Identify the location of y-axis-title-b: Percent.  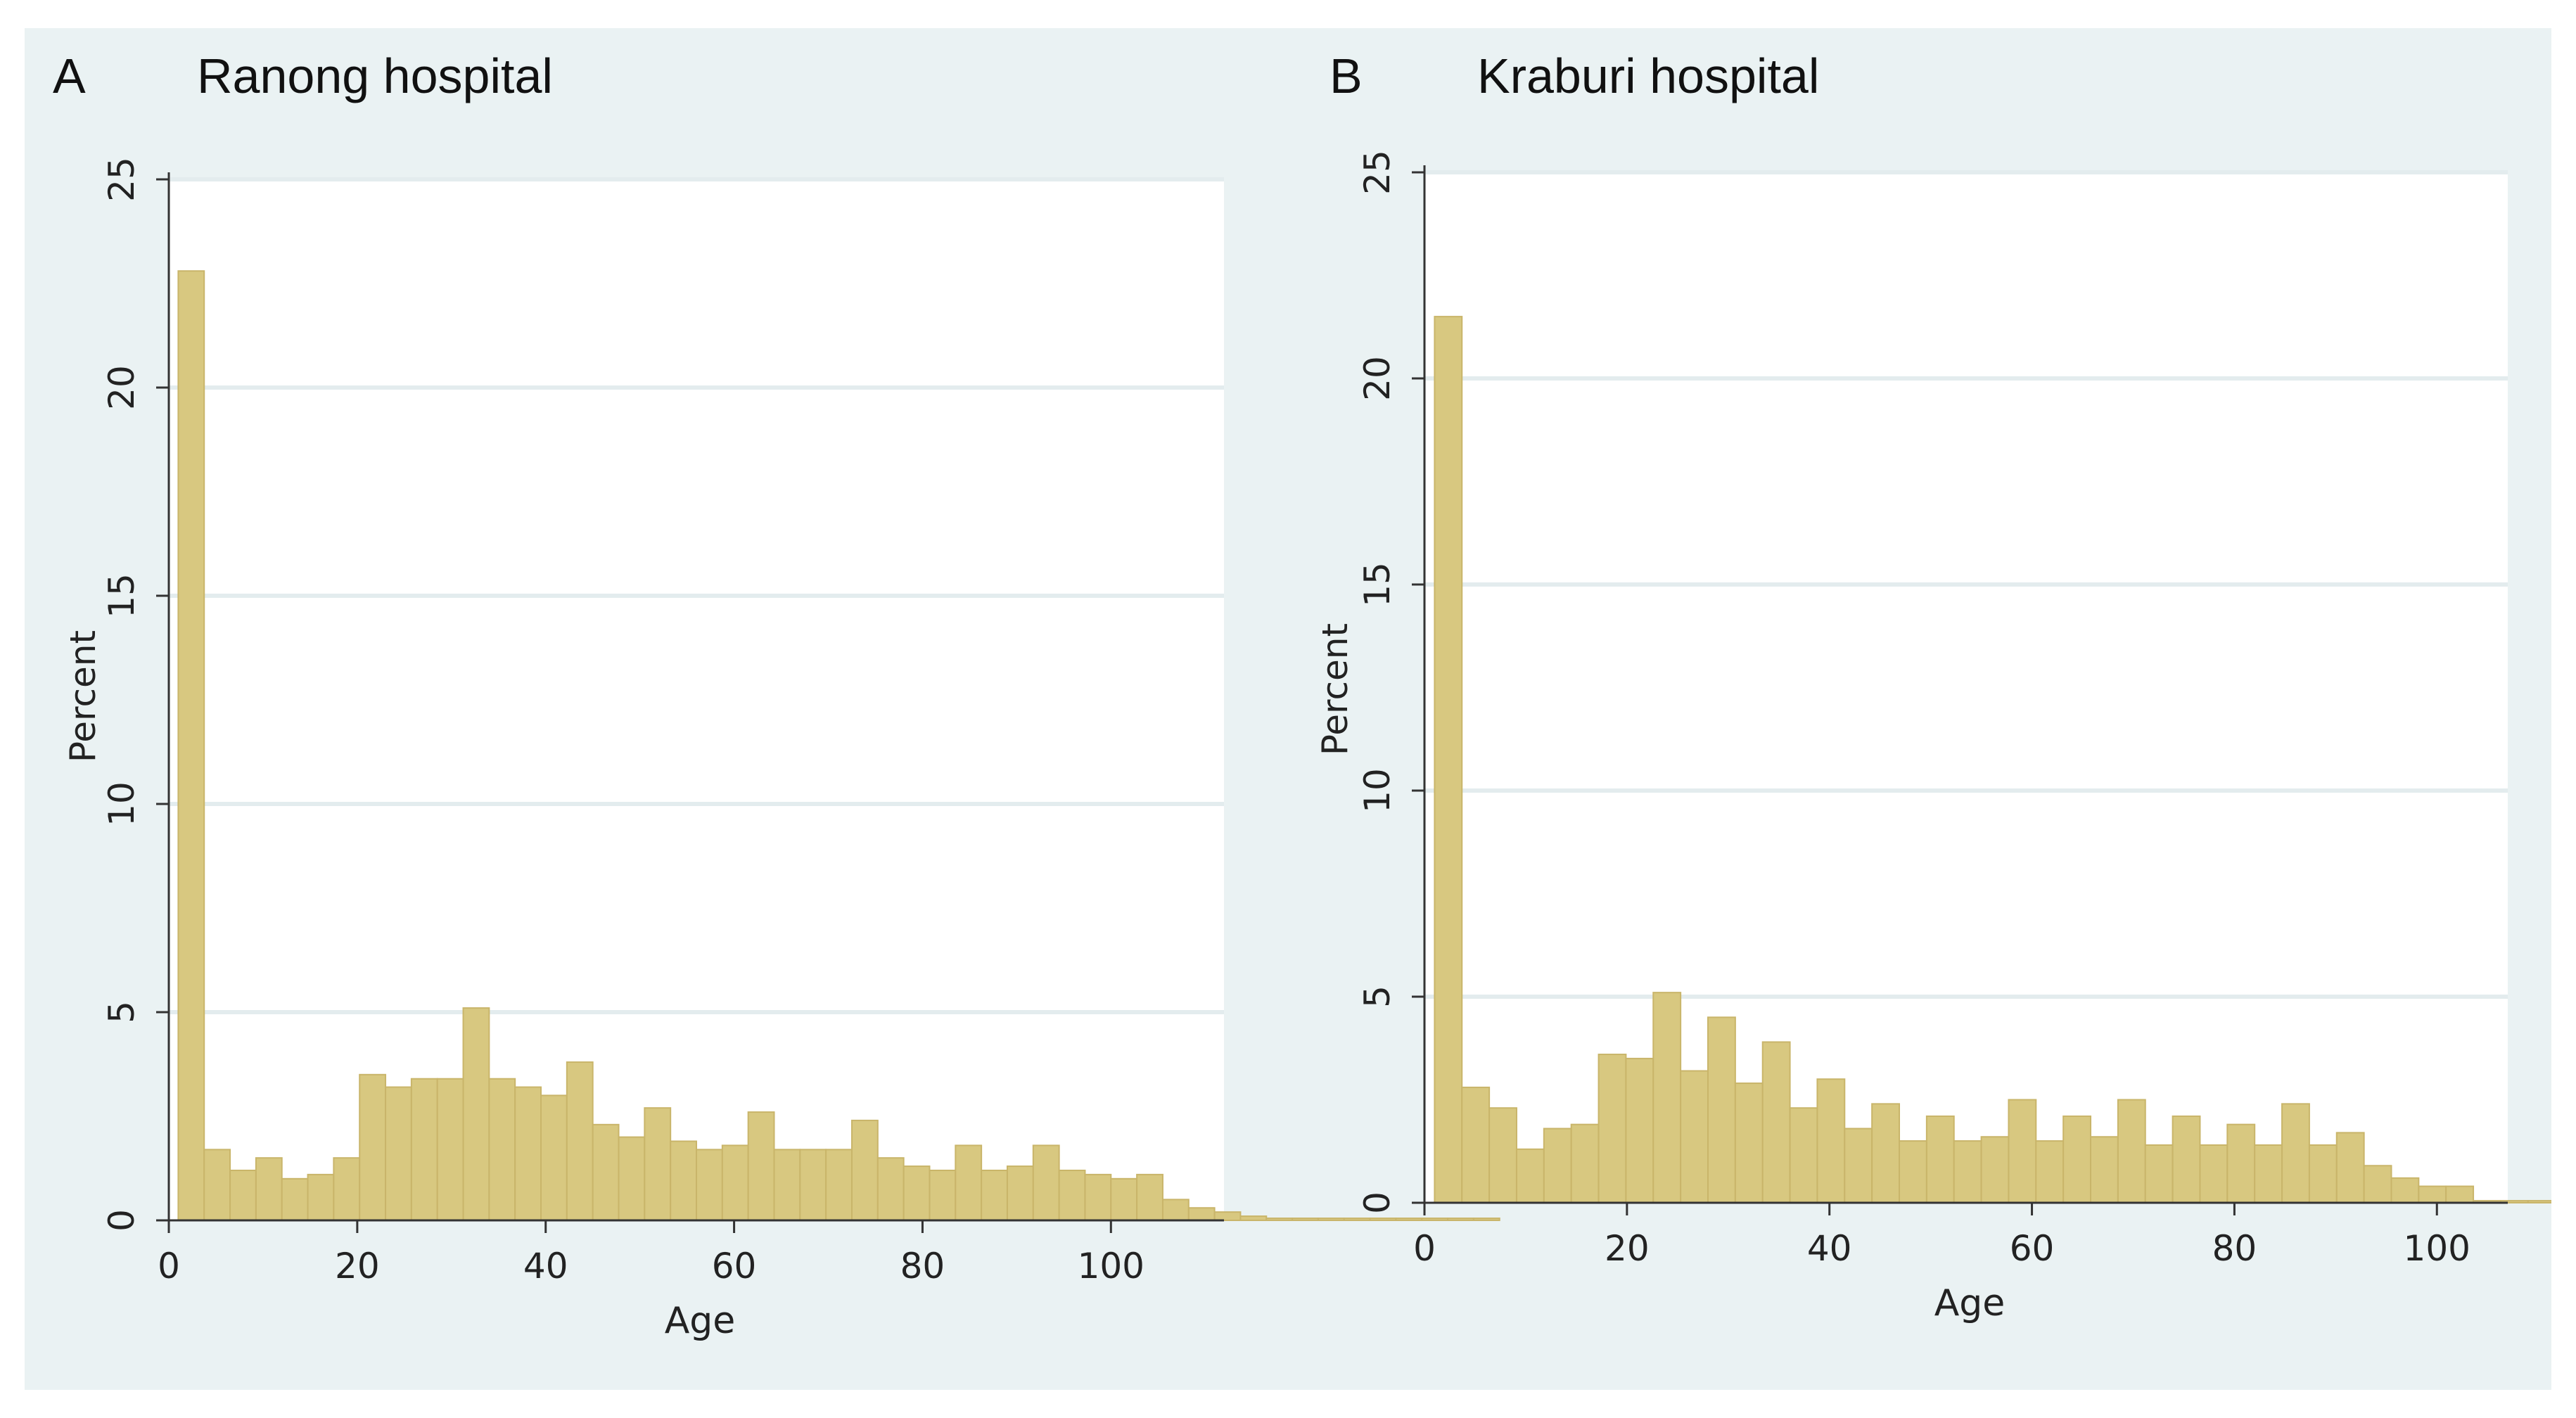
(1335, 689).